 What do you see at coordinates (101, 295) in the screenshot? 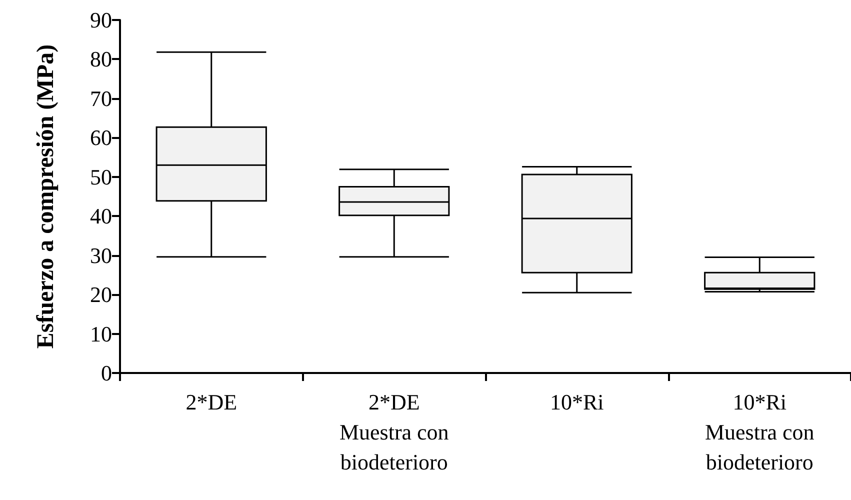
I see `y-tick-label: 20` at bounding box center [101, 295].